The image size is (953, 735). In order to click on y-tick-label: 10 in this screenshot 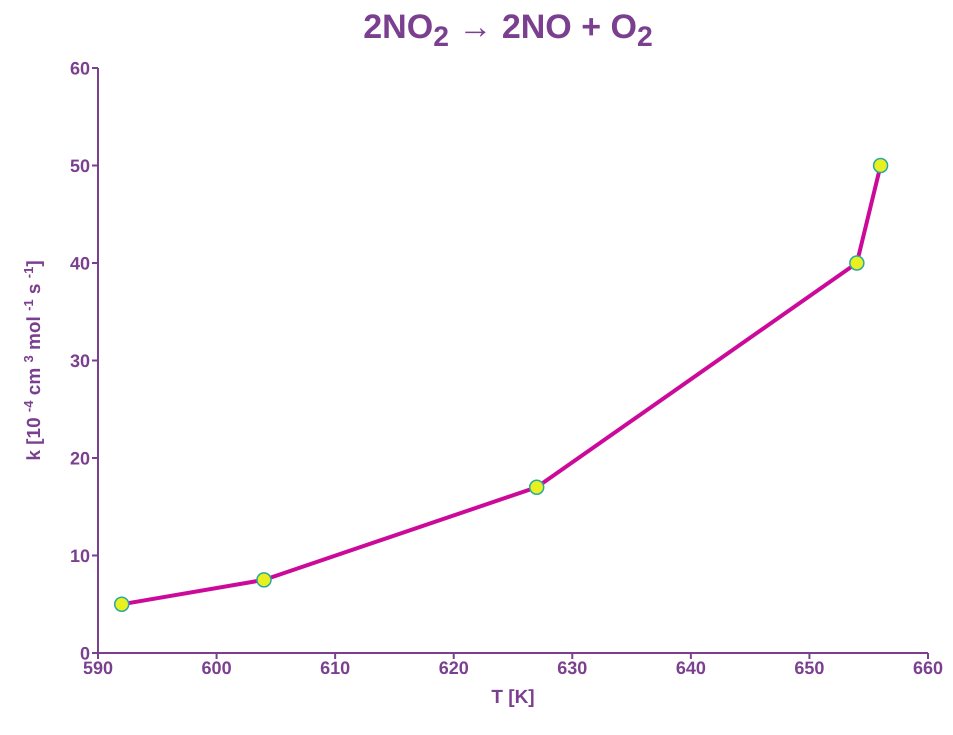, I will do `click(80, 556)`.